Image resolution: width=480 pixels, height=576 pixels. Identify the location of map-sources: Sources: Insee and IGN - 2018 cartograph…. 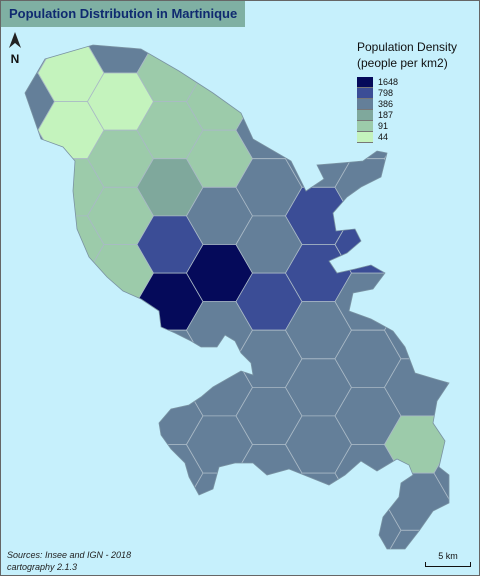
(69, 561).